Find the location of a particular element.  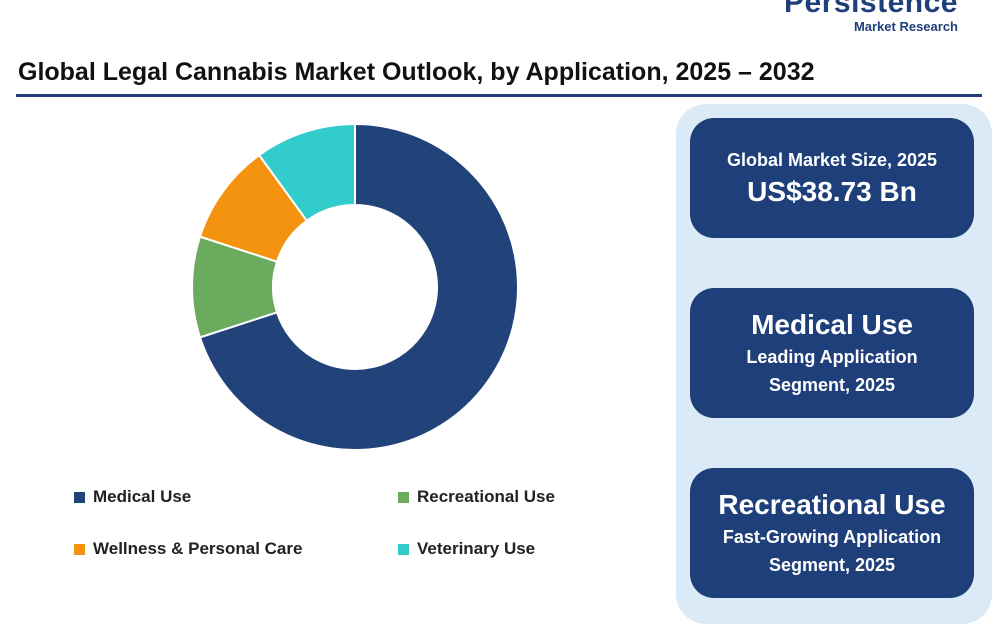

legend-item-wellness-personal-care: Wellness & Personal Care is located at coordinates (188, 549).